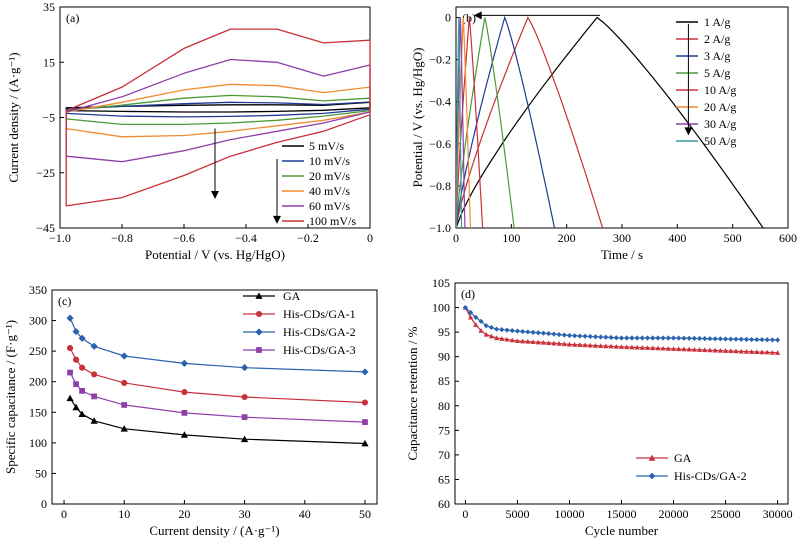  I want to click on y-tick-label: −25, so click(45, 173).